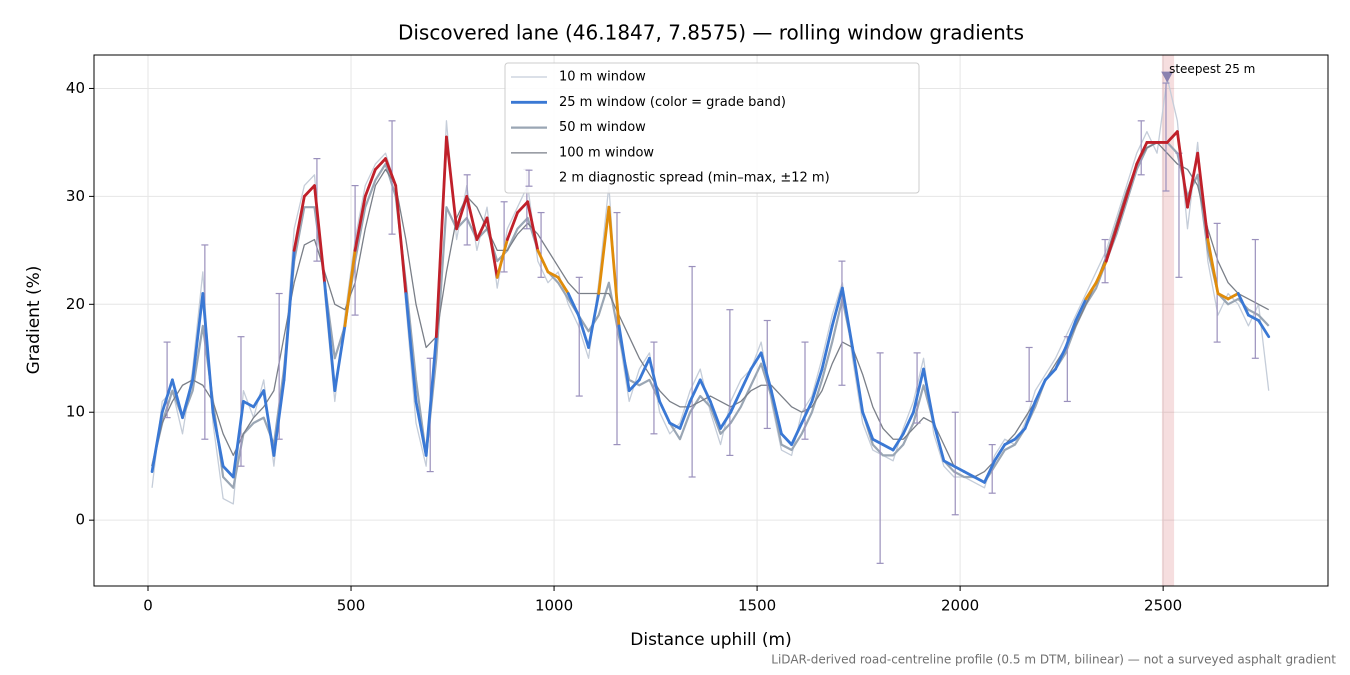  Describe the element at coordinates (75, 412) in the screenshot. I see `y-tick-label: 10` at that location.